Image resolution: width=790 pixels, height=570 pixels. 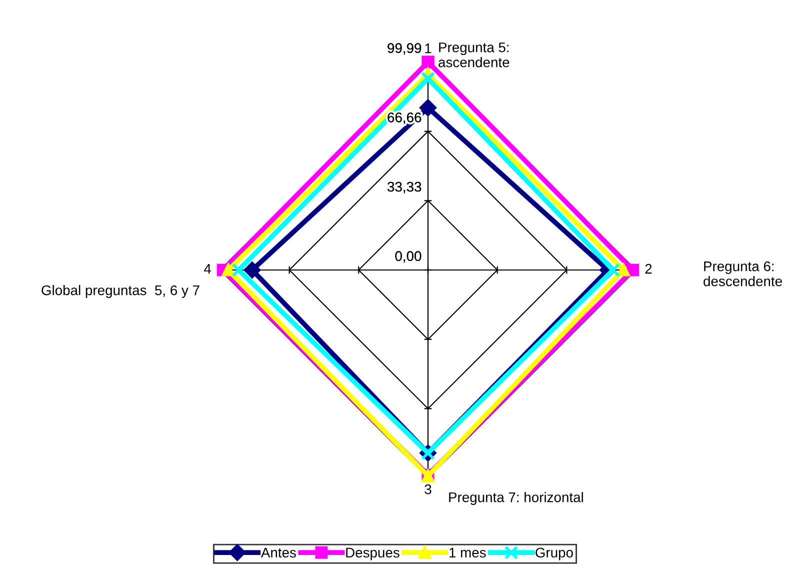 What do you see at coordinates (405, 188) in the screenshot?
I see `y-tick-label: 33,33` at bounding box center [405, 188].